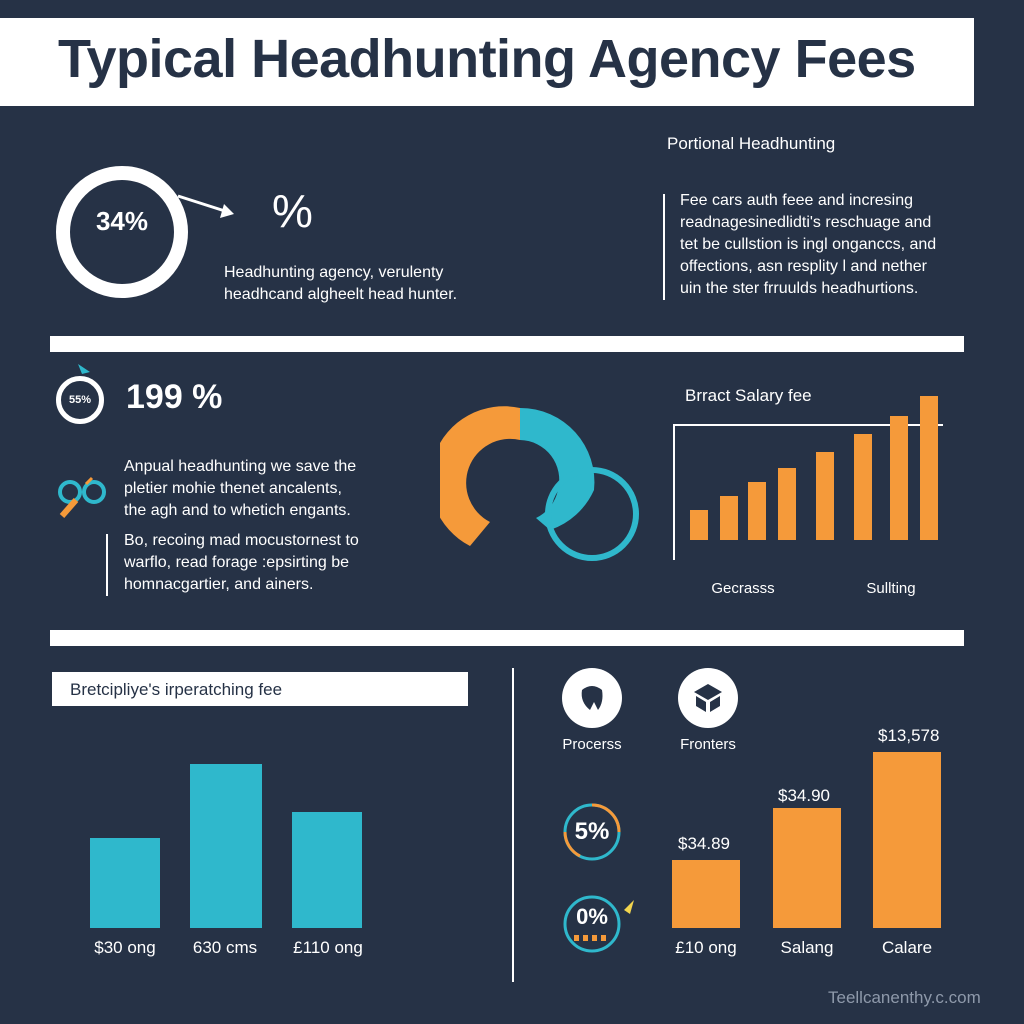 The image size is (1024, 1024). What do you see at coordinates (237, 510) in the screenshot?
I see `text-line: the agh and to whetich engants.` at bounding box center [237, 510].